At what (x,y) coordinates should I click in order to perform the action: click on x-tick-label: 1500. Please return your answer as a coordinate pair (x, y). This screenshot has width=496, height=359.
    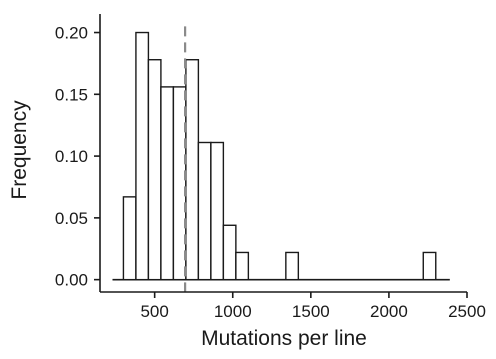
    Looking at the image, I should click on (311, 311).